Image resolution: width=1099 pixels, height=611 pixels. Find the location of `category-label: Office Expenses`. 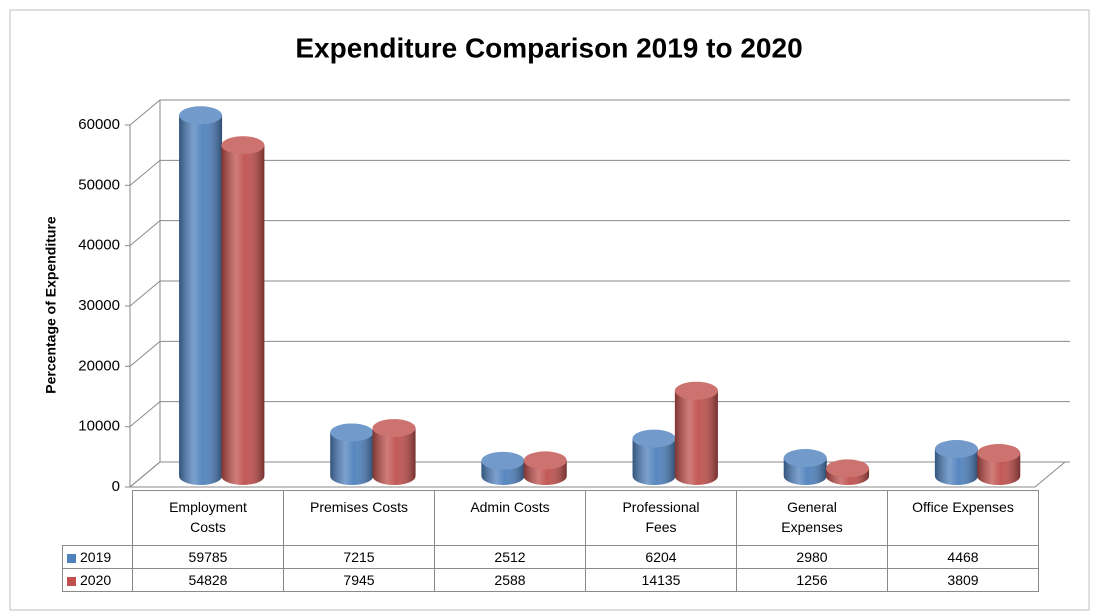

category-label: Office Expenses is located at coordinates (963, 507).